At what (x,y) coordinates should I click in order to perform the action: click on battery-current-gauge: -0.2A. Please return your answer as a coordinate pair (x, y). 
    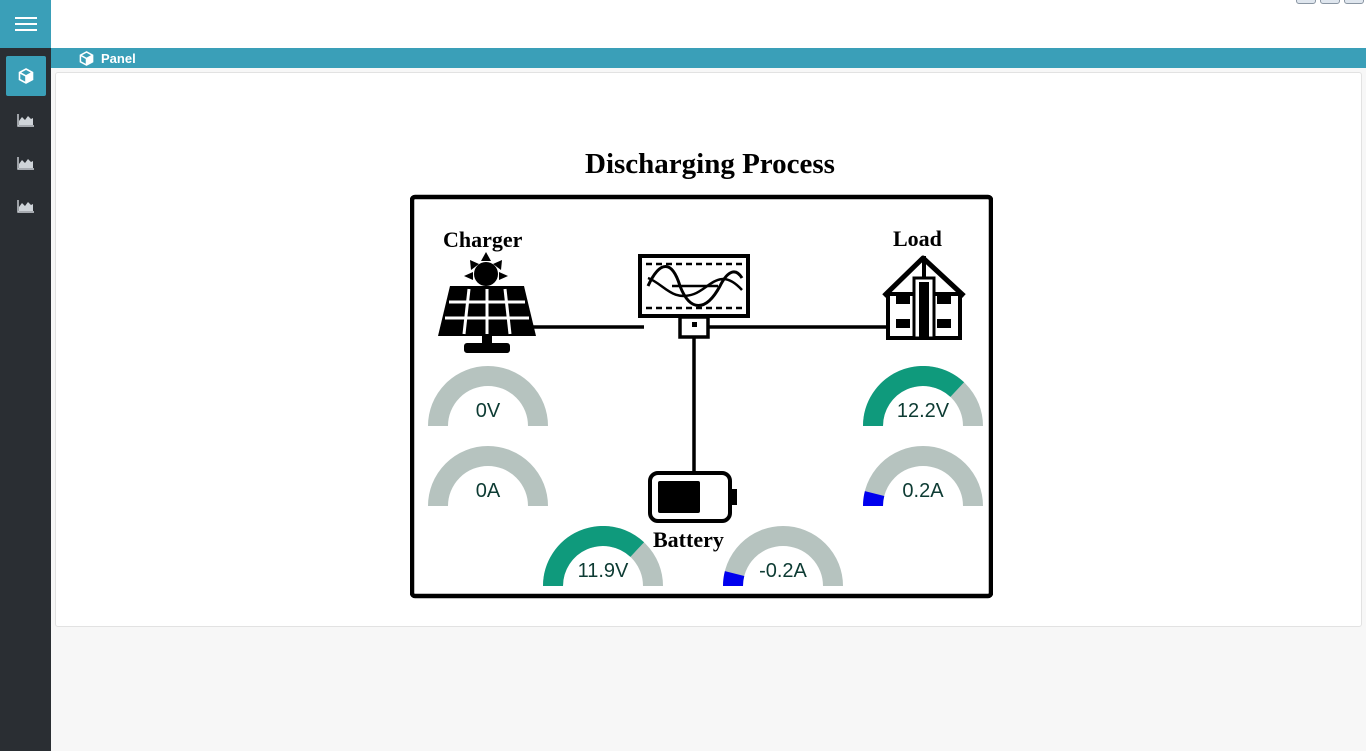
    Looking at the image, I should click on (783, 557).